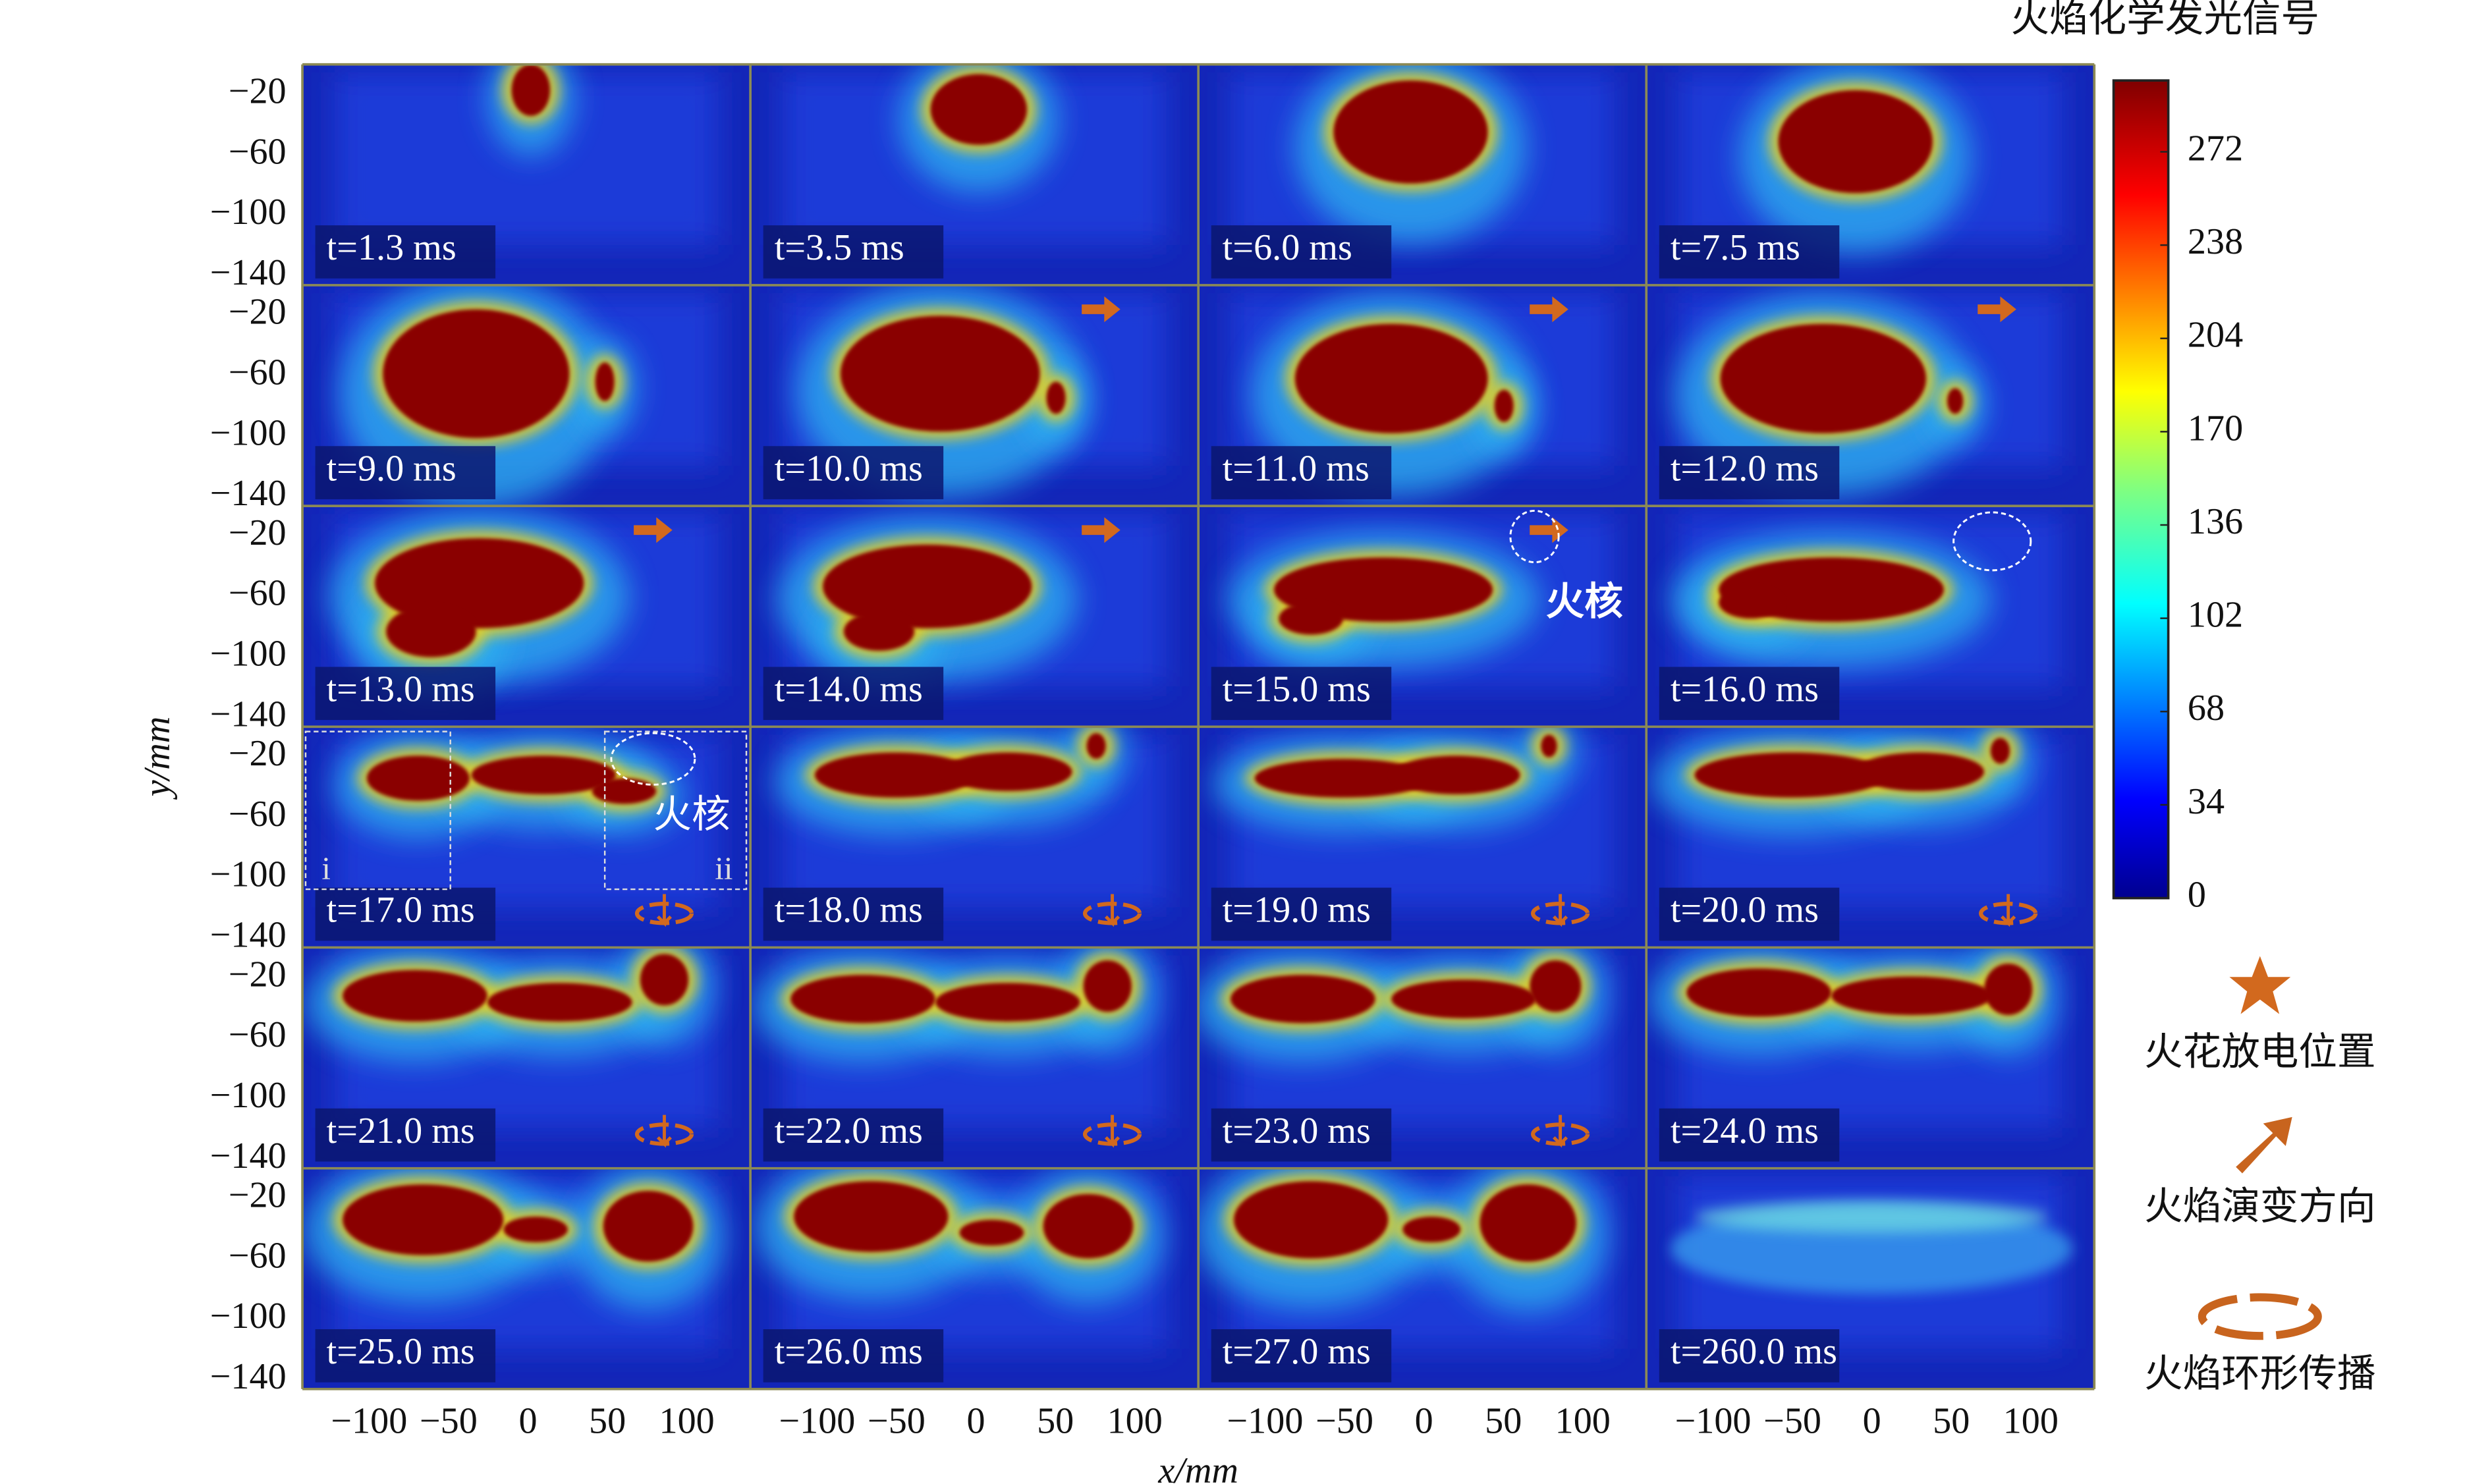 The width and height of the screenshot is (2490, 1484). Describe the element at coordinates (1423, 1057) in the screenshot. I see `flame-panel: t=23.0 ms` at that location.